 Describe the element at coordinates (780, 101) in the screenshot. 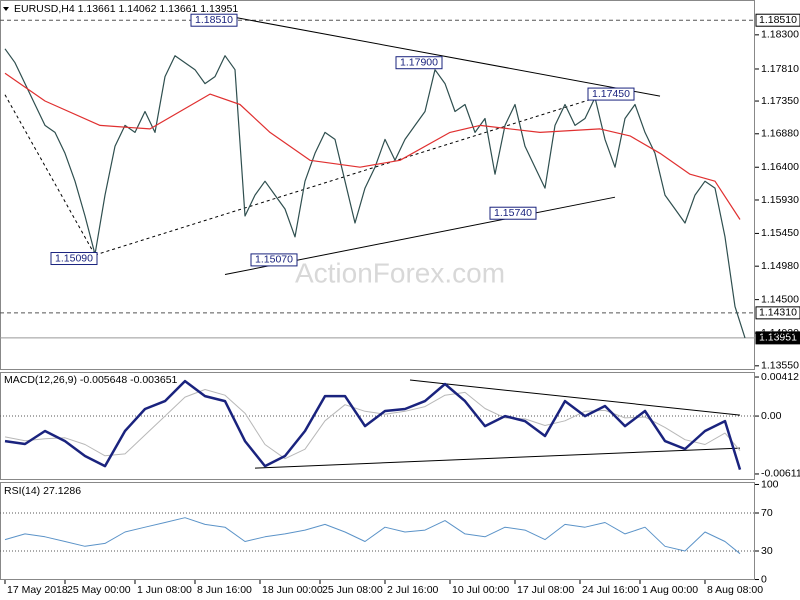

I see `y-tick-label: 1.17350` at that location.